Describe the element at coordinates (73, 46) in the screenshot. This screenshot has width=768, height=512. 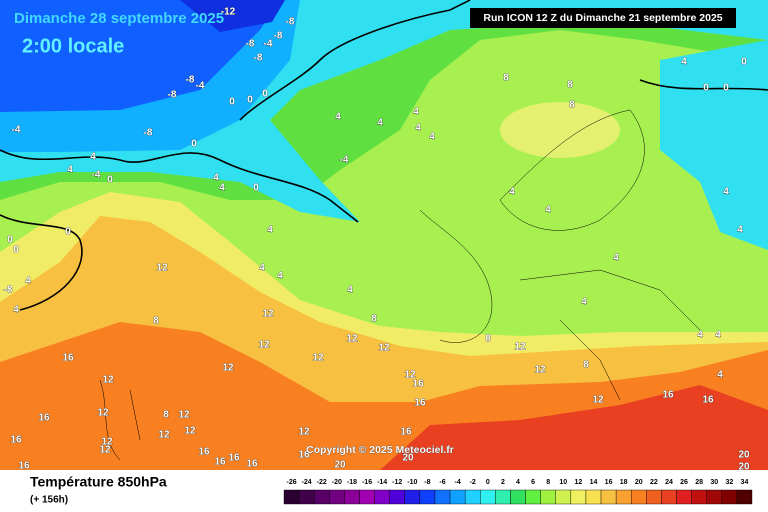
I see `map-subtitle: 2:00 locale` at that location.